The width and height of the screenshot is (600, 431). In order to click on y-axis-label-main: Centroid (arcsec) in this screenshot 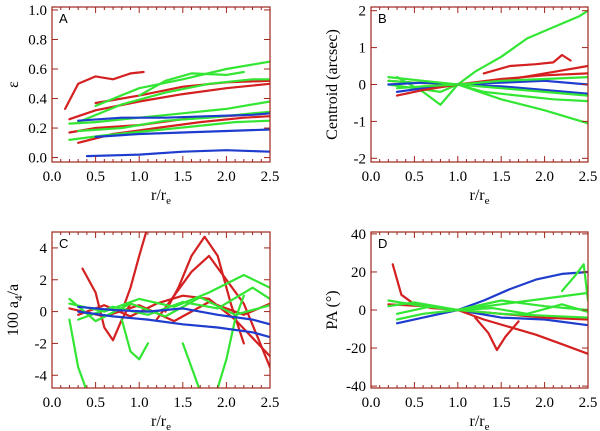, I will do `click(332, 84)`.